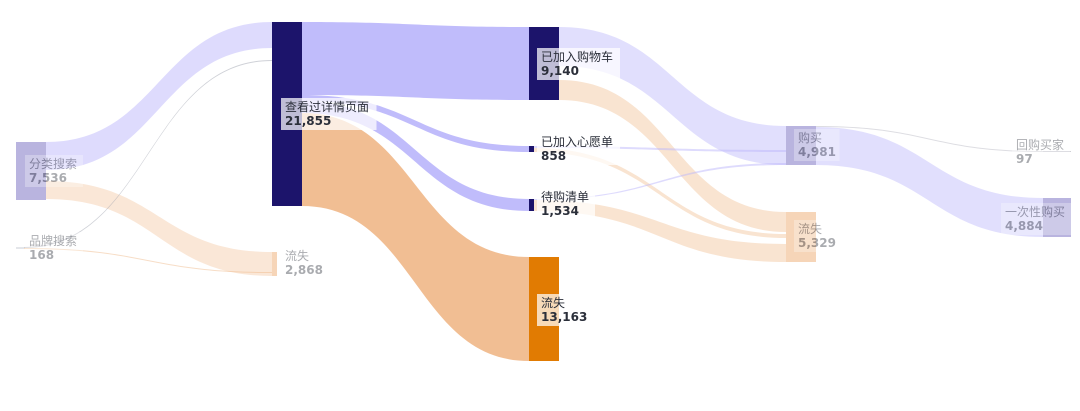  What do you see at coordinates (148, 260) in the screenshot?
I see `link-brand-to-loss1` at bounding box center [148, 260].